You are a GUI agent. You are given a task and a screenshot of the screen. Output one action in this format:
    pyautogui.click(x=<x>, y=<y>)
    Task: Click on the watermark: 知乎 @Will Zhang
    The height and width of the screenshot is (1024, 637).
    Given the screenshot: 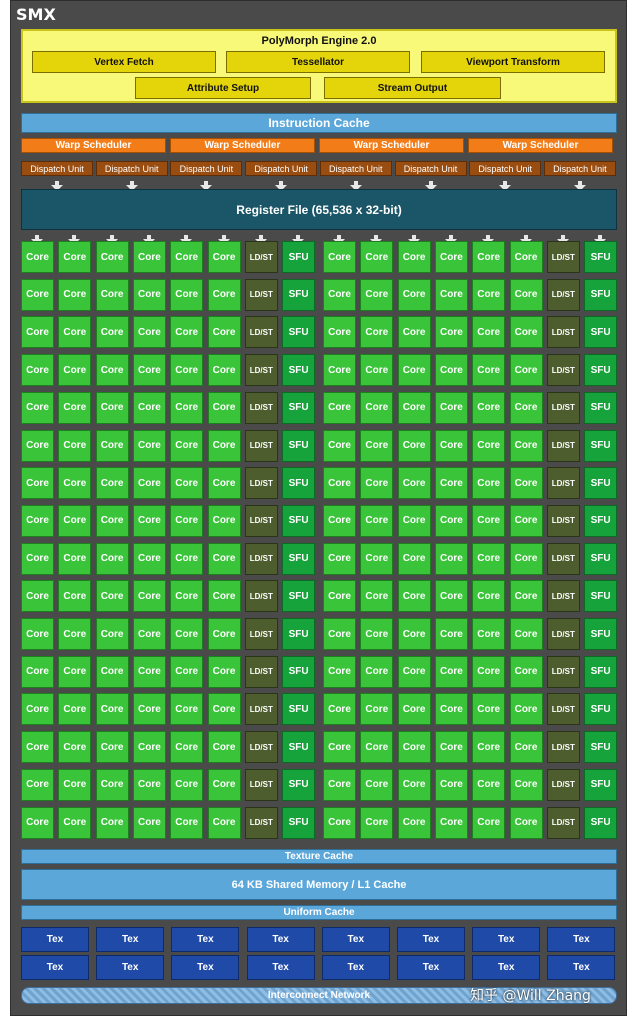 What is the action you would take?
    pyautogui.click(x=530, y=996)
    